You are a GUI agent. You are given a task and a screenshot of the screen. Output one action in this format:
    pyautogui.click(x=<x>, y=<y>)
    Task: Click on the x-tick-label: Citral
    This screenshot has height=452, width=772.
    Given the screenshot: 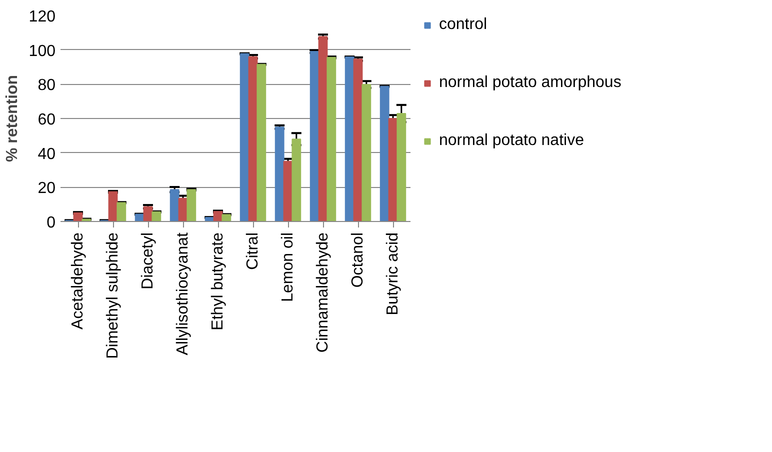 What is the action you would take?
    pyautogui.click(x=253, y=251)
    